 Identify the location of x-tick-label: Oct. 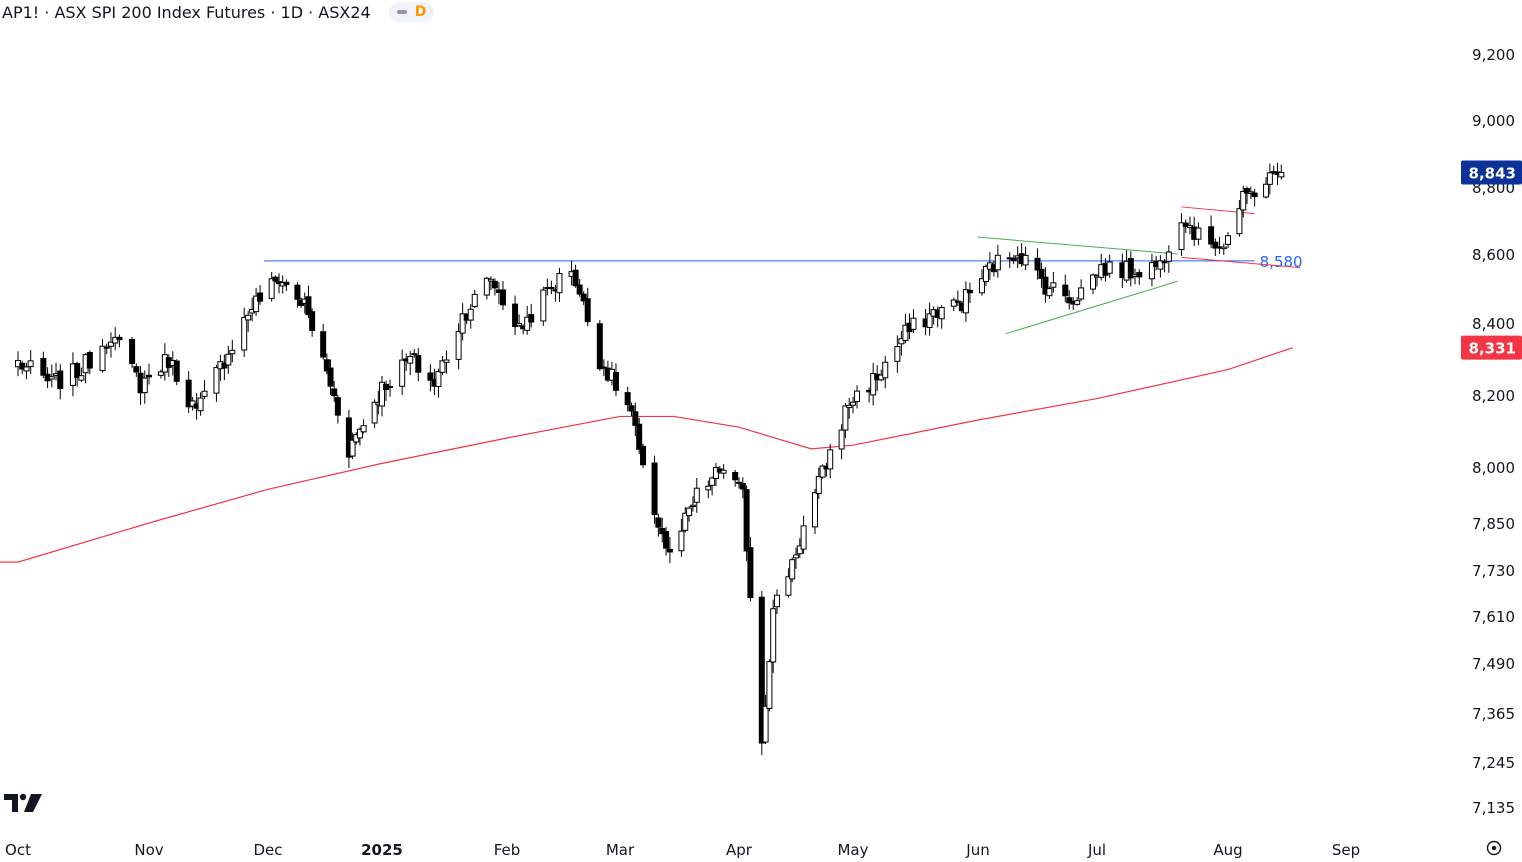
(18, 849).